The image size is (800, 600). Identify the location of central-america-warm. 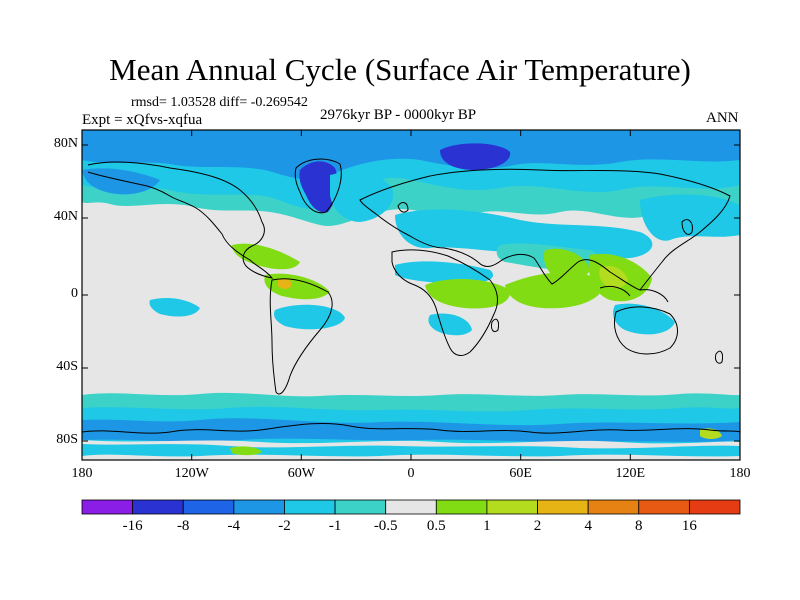
(266, 256).